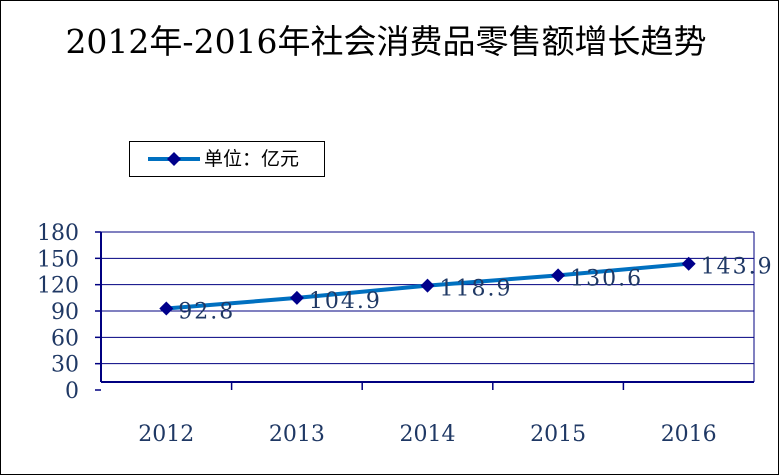 The width and height of the screenshot is (779, 475). What do you see at coordinates (58, 286) in the screenshot?
I see `y-tick-label-120: 120` at bounding box center [58, 286].